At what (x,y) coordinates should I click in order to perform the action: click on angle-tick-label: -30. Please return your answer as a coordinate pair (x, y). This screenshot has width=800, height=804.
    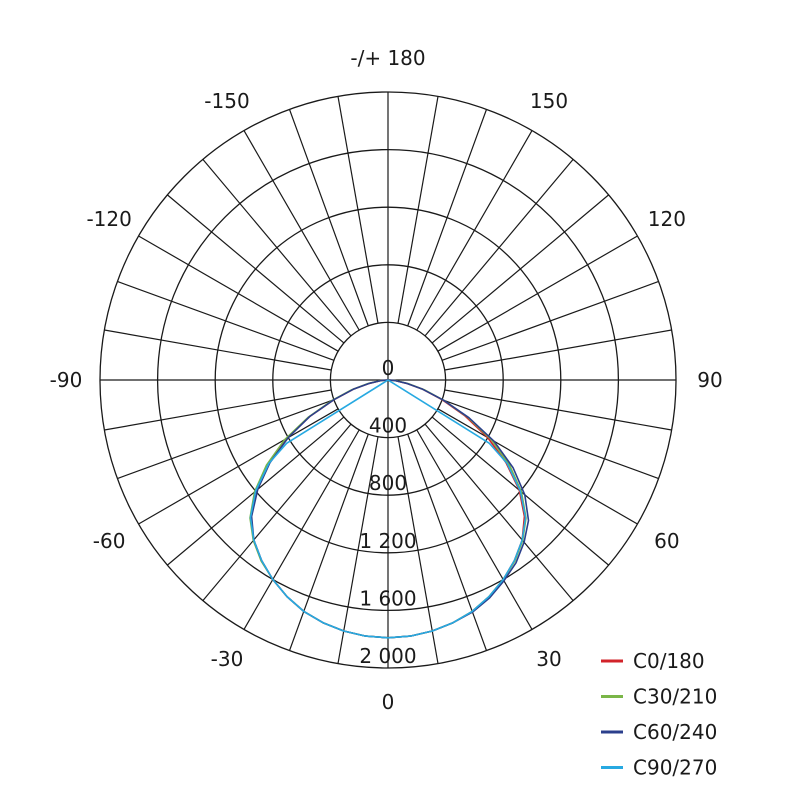
    Looking at the image, I should click on (227, 659).